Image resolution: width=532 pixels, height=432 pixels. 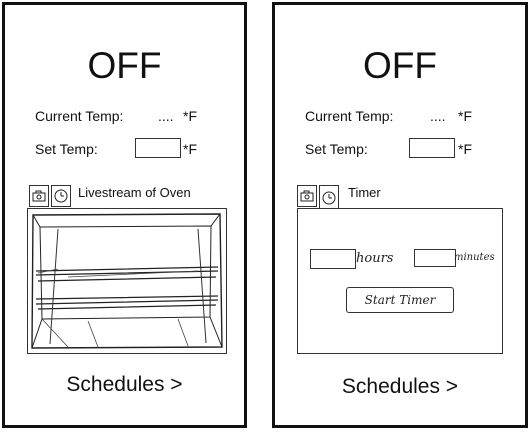 I want to click on hours-label: hours, so click(x=375, y=258).